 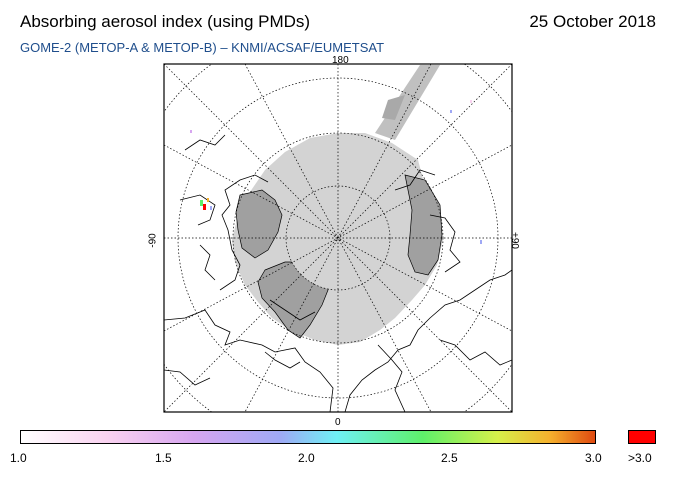 What do you see at coordinates (338, 422) in the screenshot?
I see `lon-label-bottom: 0` at bounding box center [338, 422].